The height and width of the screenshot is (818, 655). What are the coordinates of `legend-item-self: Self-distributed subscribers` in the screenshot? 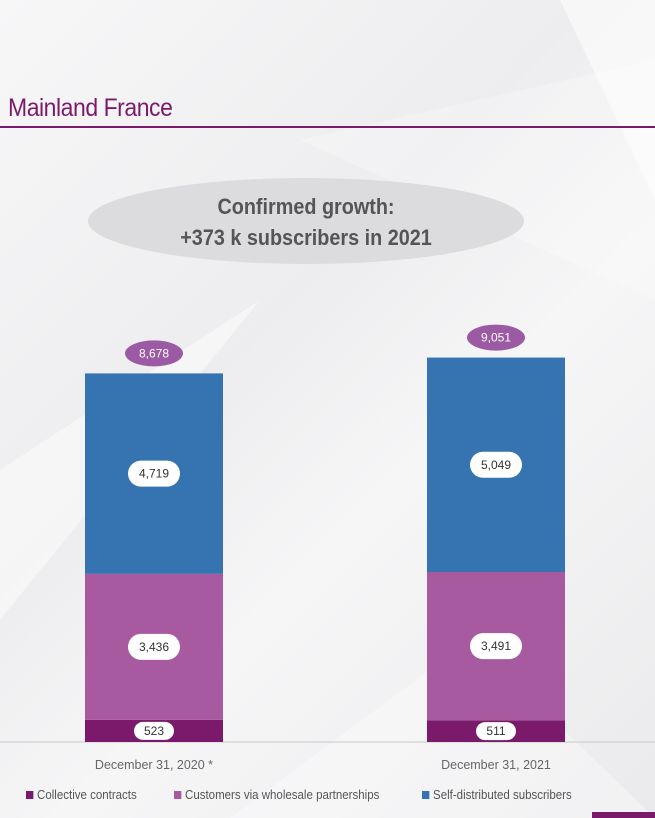 It's located at (497, 795).